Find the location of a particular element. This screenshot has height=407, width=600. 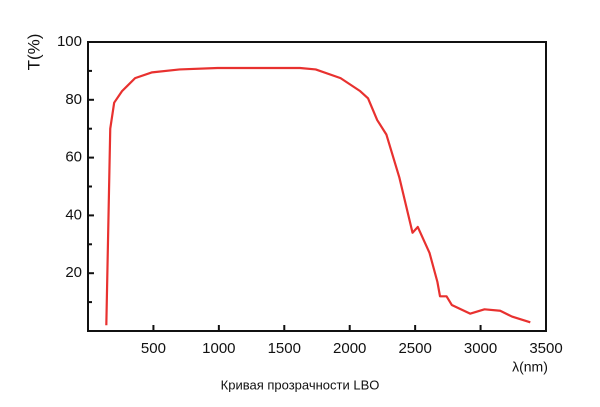

x-tick-label: 500 is located at coordinates (153, 348).